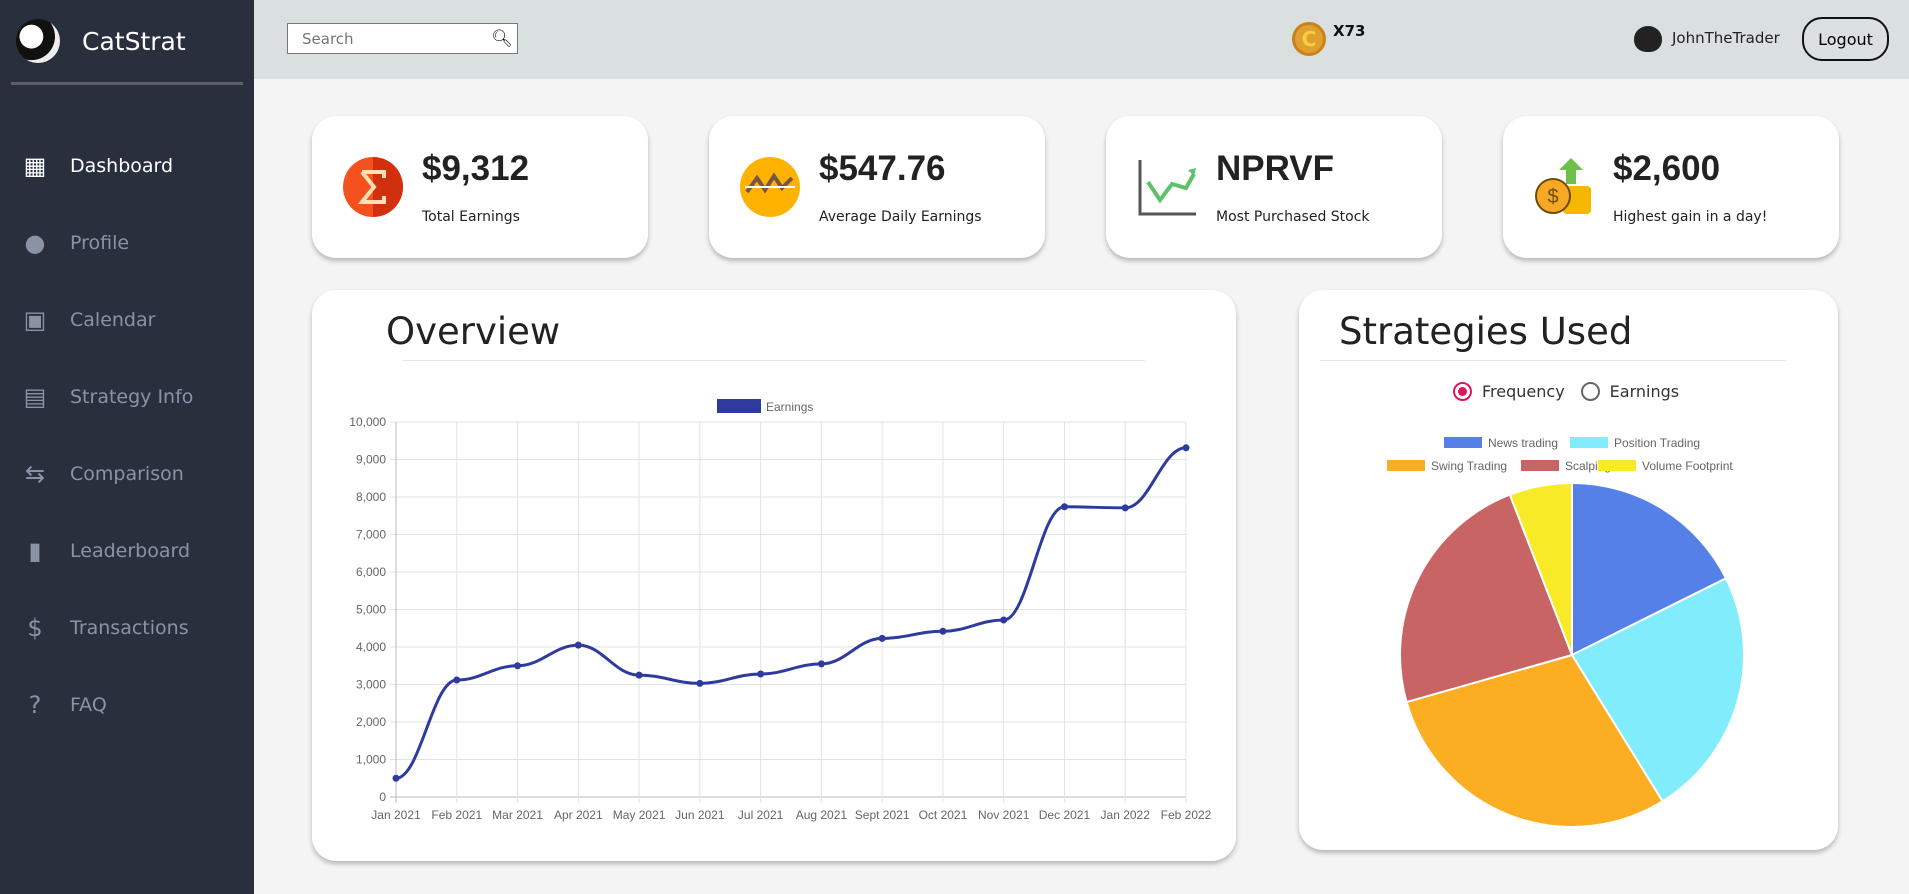  Describe the element at coordinates (35, 396) in the screenshot. I see `clipboard-icon: ▤` at that location.